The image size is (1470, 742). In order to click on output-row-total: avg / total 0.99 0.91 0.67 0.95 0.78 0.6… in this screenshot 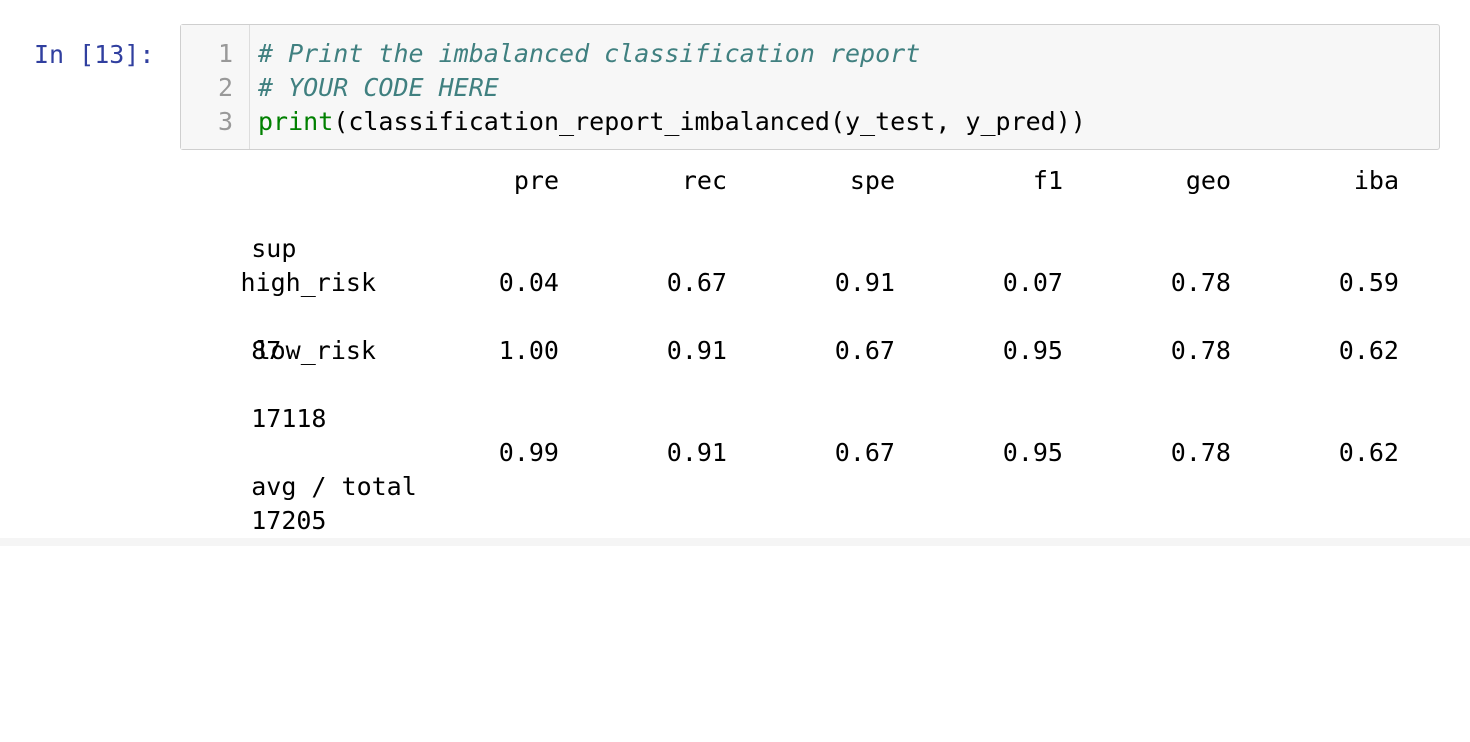, I will do `click(811, 468)`.